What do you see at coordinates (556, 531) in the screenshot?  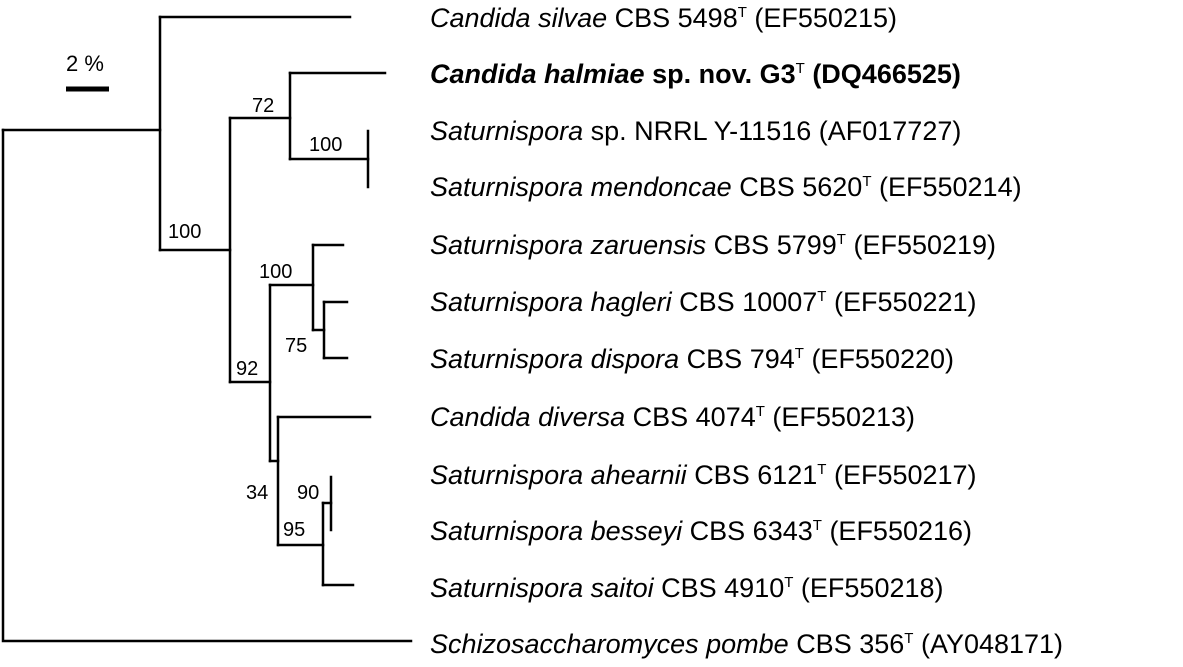 I see `species-name: Saturnispora besseyi` at bounding box center [556, 531].